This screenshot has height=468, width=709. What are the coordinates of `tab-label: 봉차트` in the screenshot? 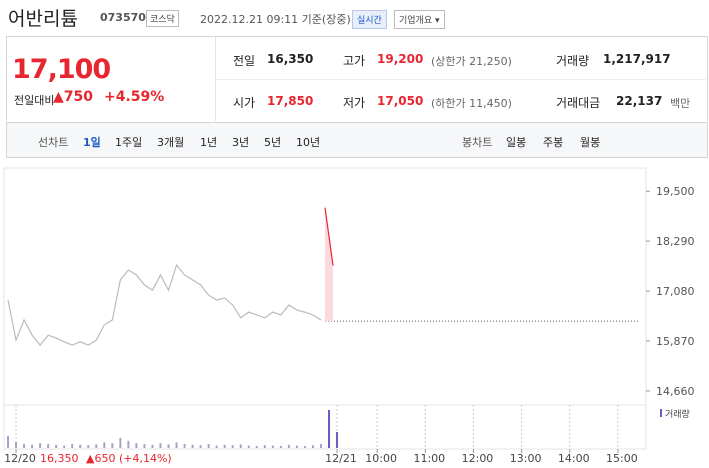 It's located at (477, 142).